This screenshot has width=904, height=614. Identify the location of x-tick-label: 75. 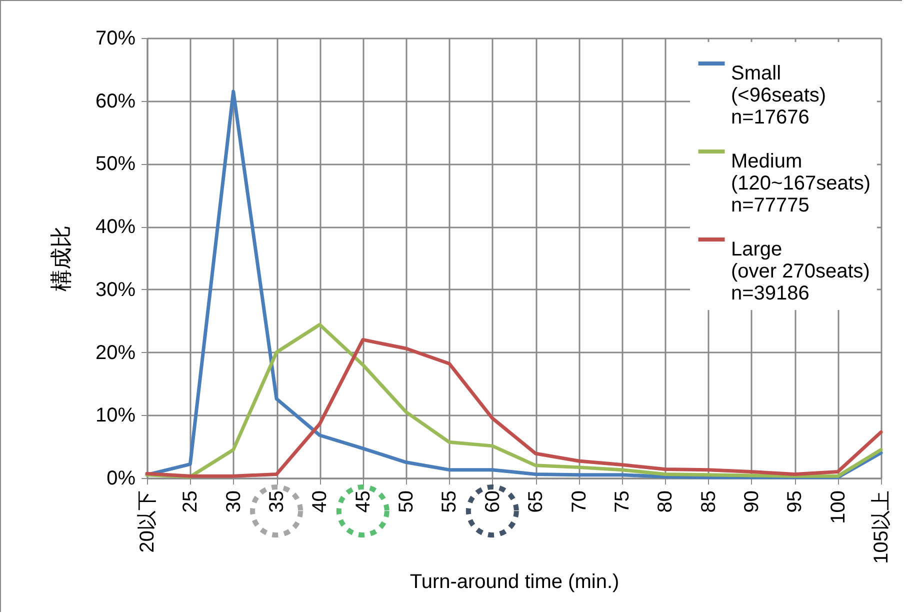
(622, 501).